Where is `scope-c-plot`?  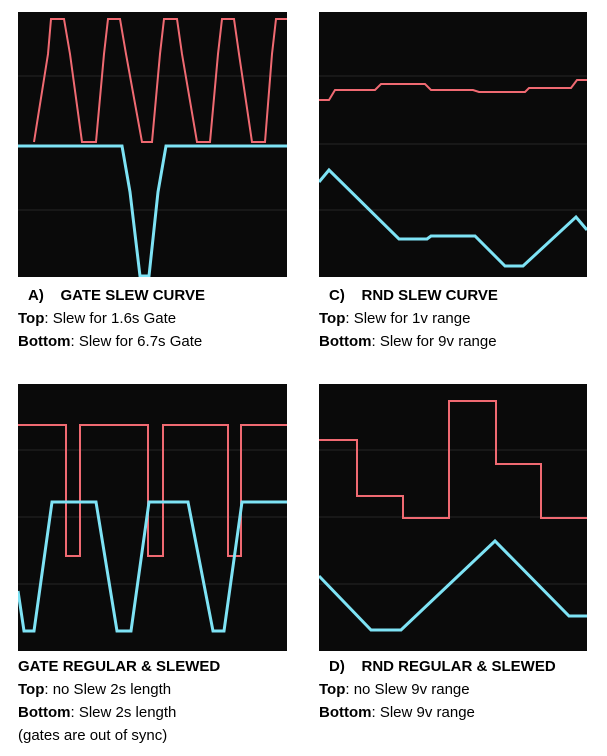 scope-c-plot is located at coordinates (453, 171).